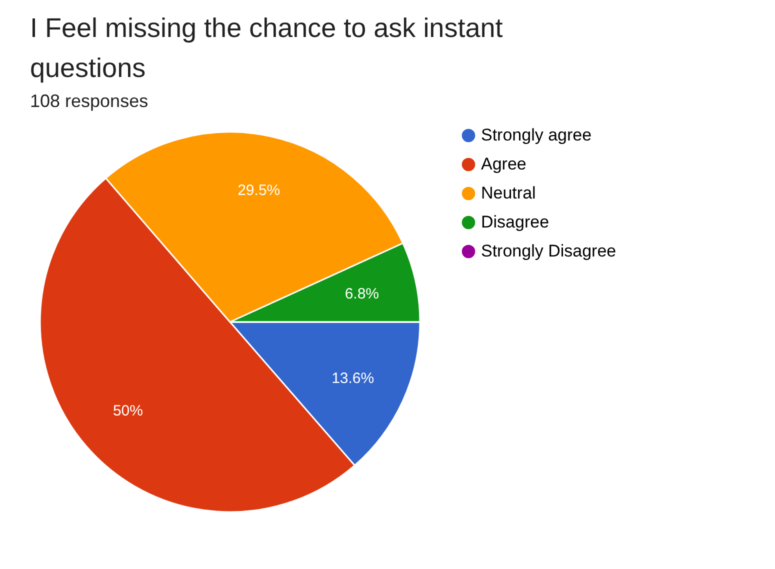  What do you see at coordinates (548, 251) in the screenshot?
I see `legend-label: Strongly Disagree` at bounding box center [548, 251].